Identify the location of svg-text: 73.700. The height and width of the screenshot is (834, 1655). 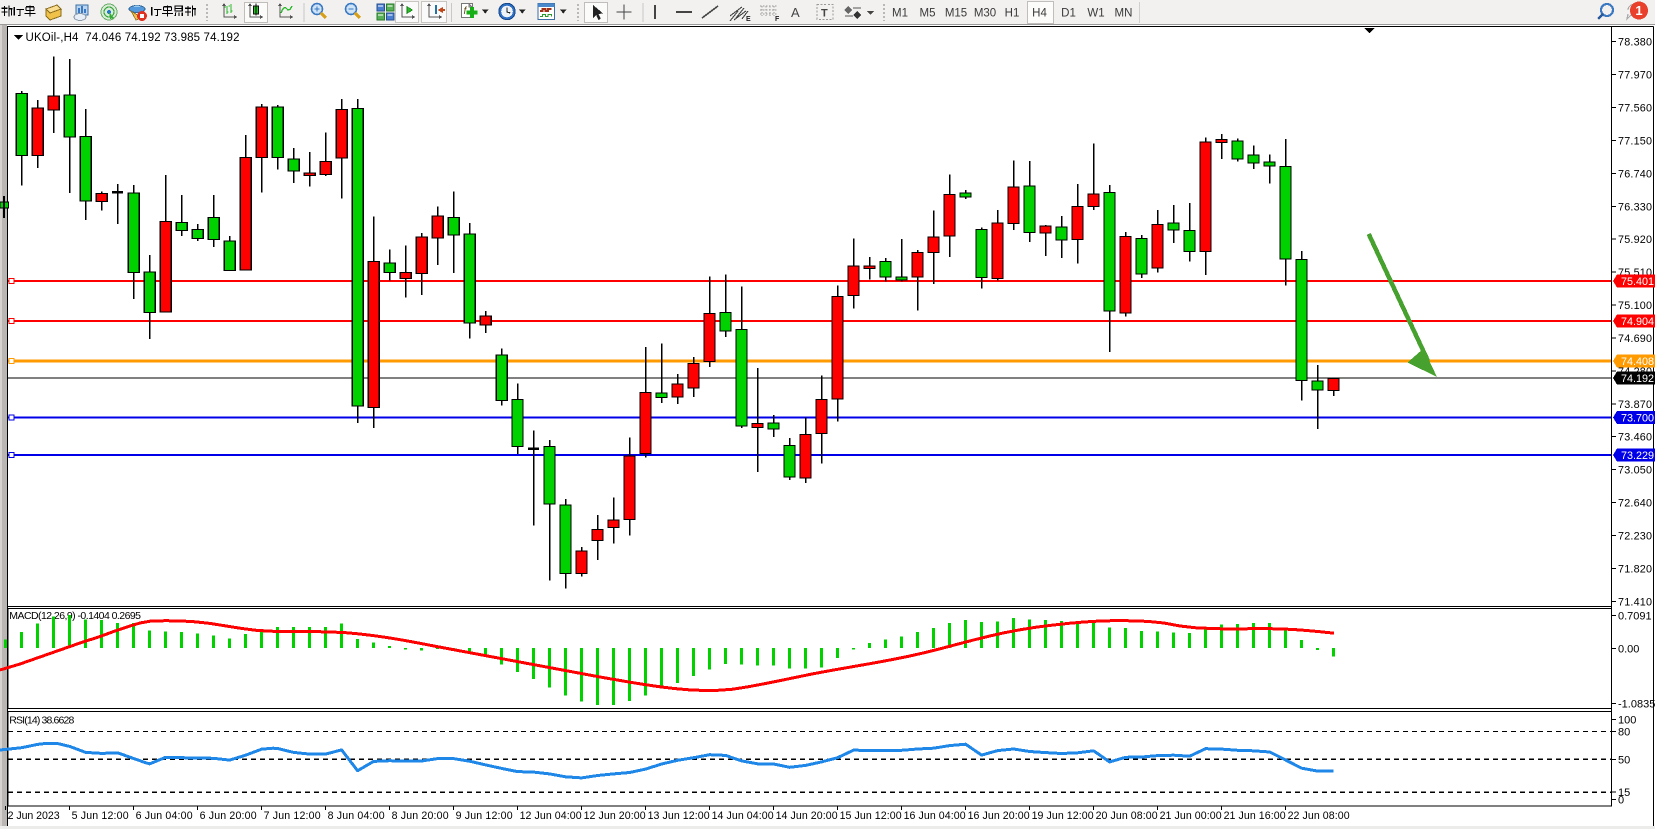
(1637, 419).